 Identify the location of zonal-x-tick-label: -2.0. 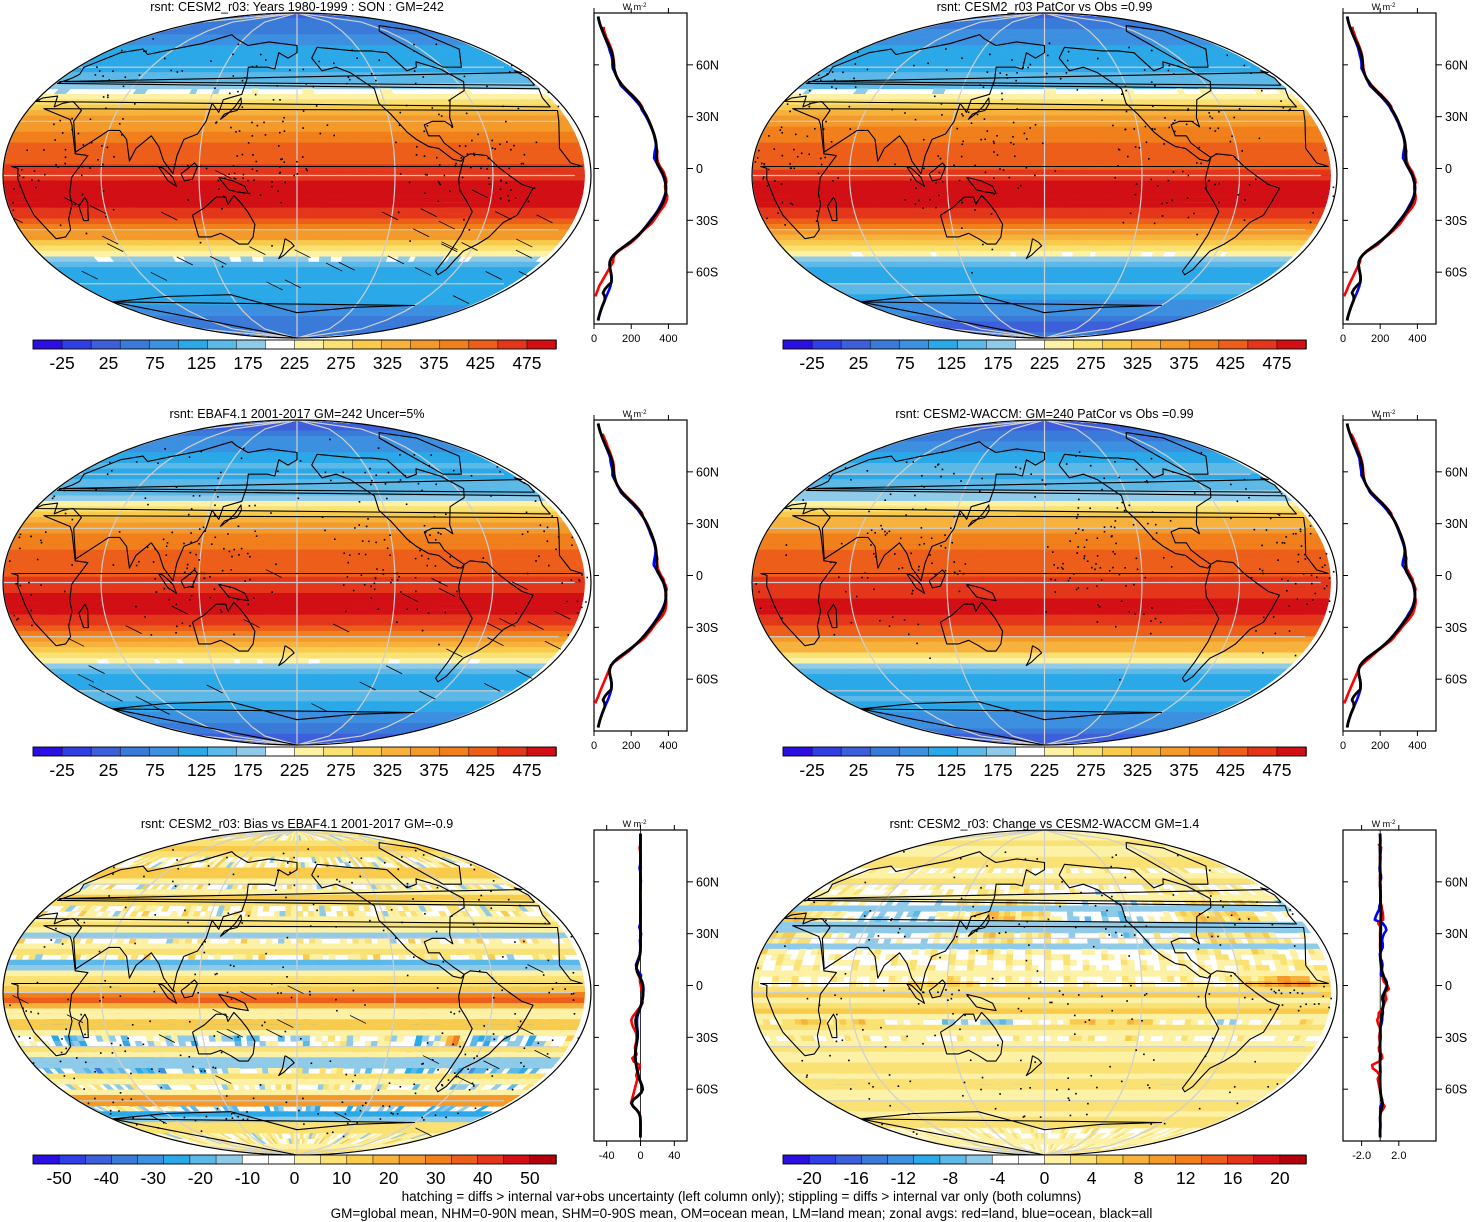
(1361, 1156).